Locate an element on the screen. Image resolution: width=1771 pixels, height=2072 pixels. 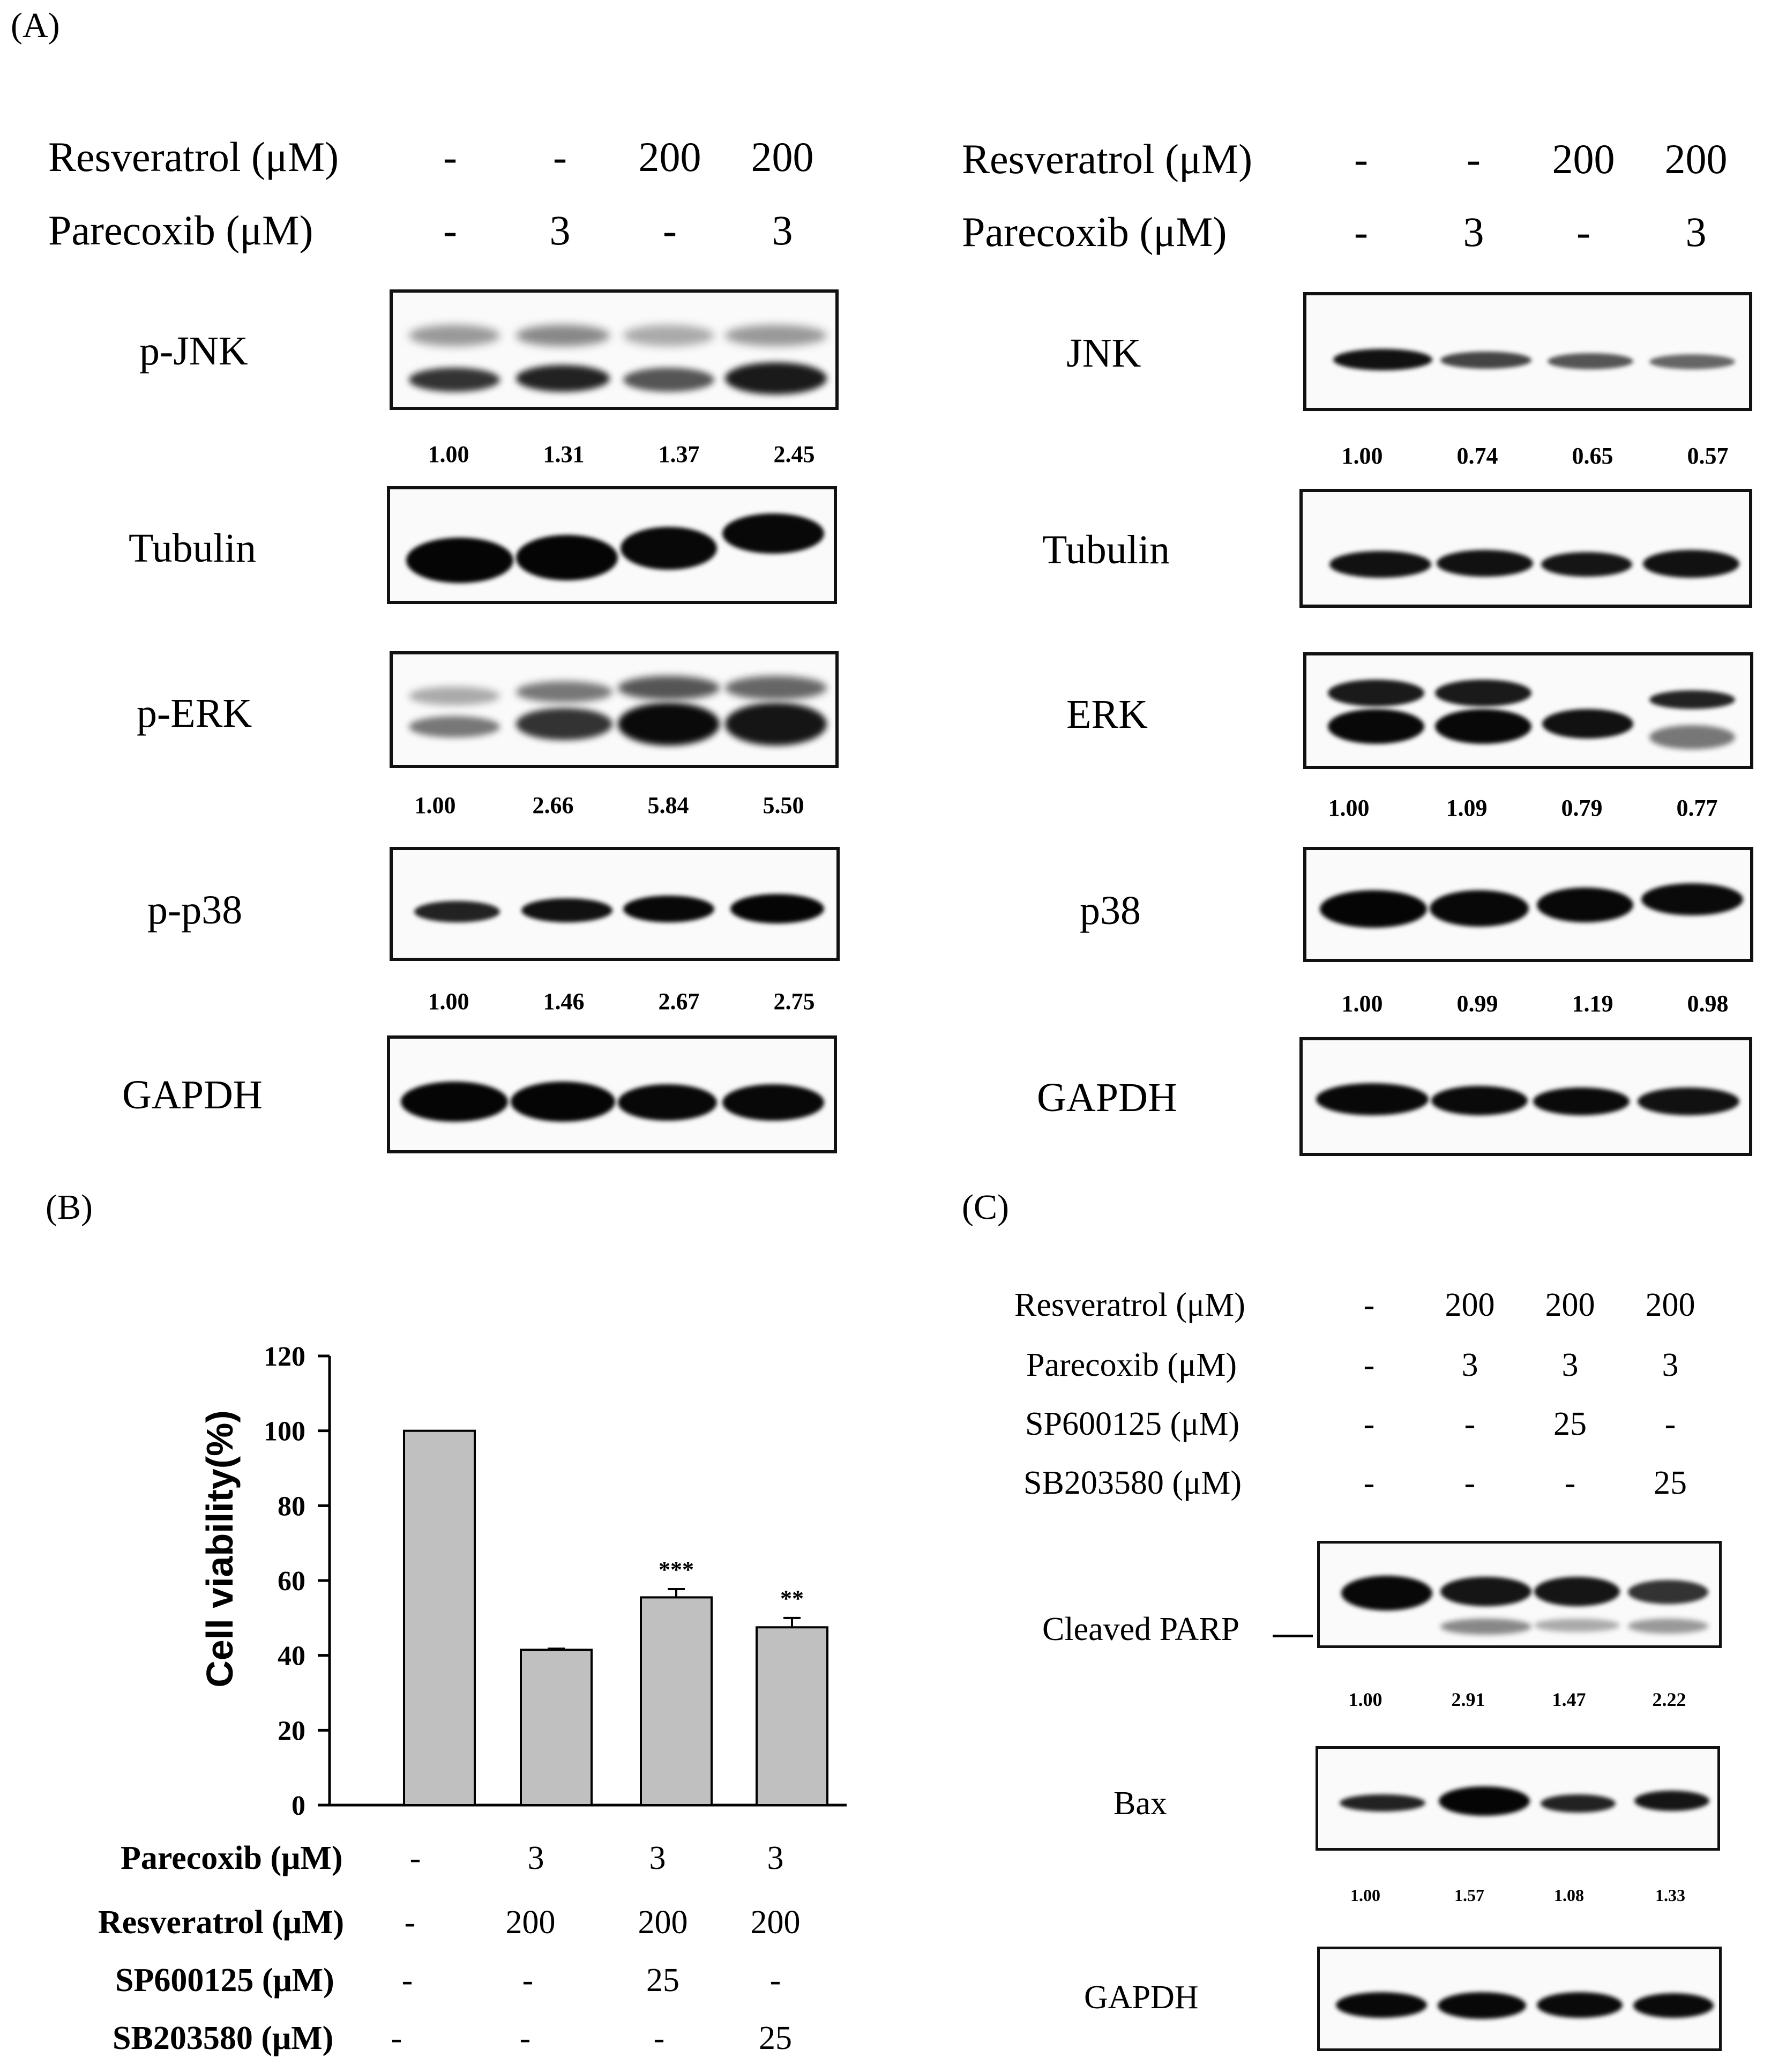
y-tick-label: 80 is located at coordinates (291, 1506).